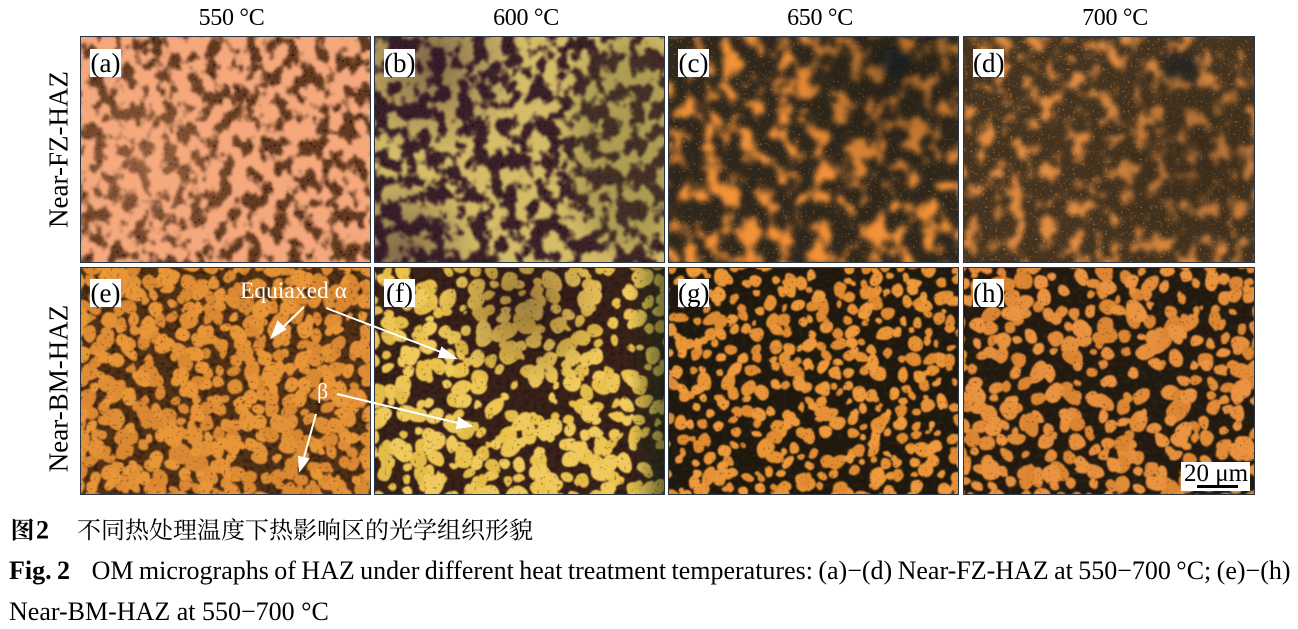  Describe the element at coordinates (293, 291) in the screenshot. I see `svg-text: Equiaxed α` at that location.